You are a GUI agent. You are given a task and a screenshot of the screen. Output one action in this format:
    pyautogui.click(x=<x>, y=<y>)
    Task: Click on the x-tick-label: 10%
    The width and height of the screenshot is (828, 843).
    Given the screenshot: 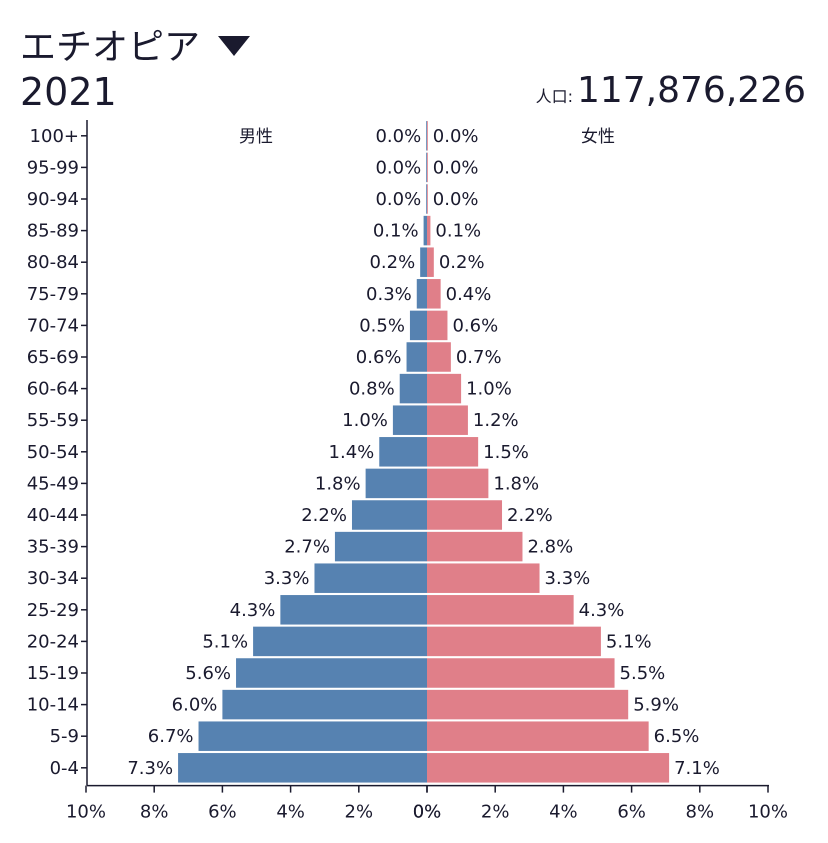 What is the action you would take?
    pyautogui.click(x=768, y=812)
    